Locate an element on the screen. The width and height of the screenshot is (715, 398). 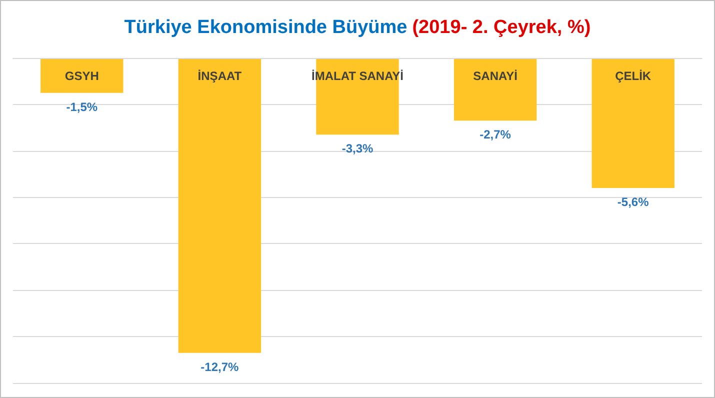
data-label: -12,7% is located at coordinates (220, 367).